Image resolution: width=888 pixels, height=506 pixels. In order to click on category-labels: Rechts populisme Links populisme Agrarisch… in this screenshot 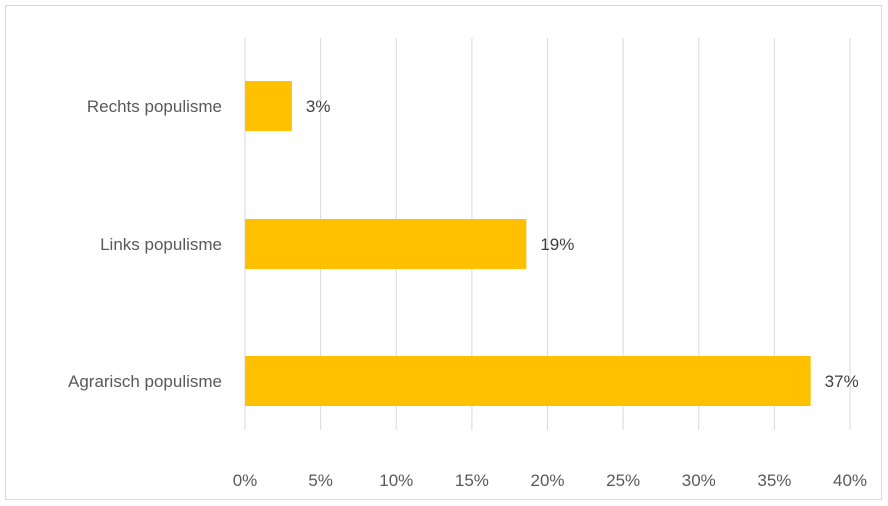, I will do `click(145, 244)`.